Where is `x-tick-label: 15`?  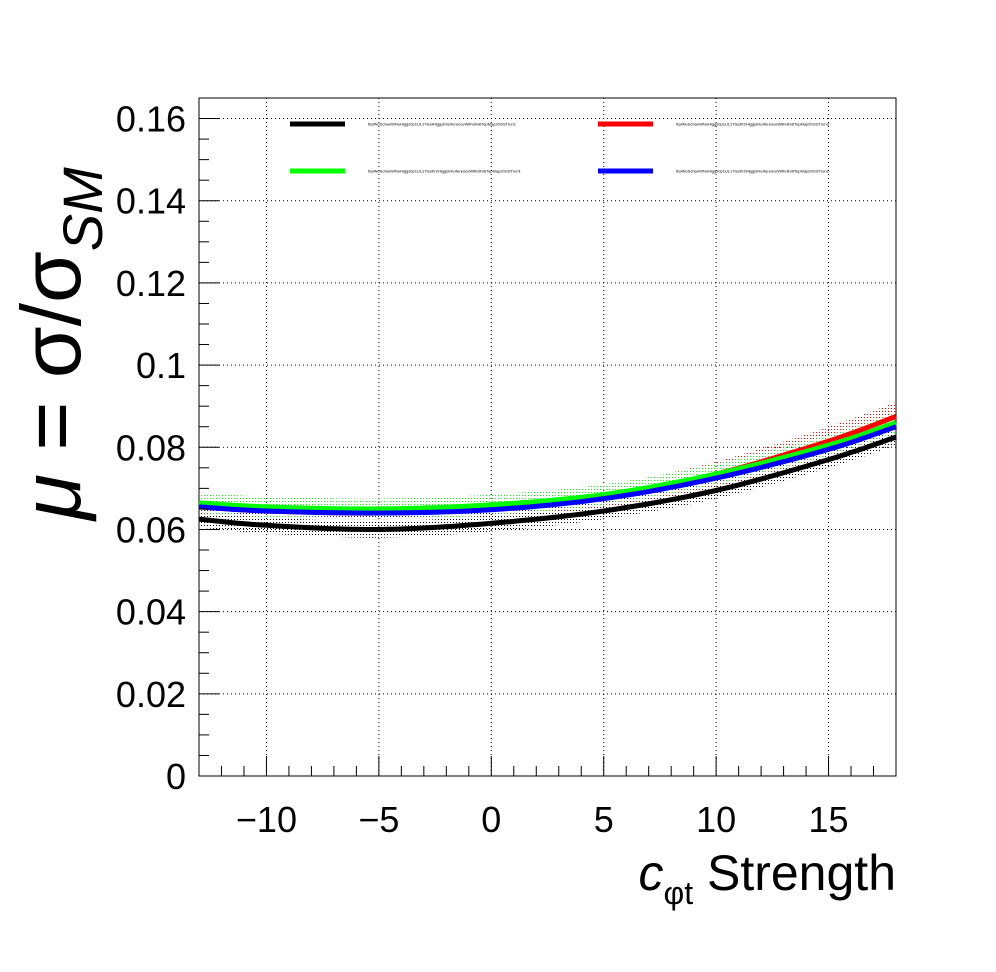
x-tick-label: 15 is located at coordinates (829, 819).